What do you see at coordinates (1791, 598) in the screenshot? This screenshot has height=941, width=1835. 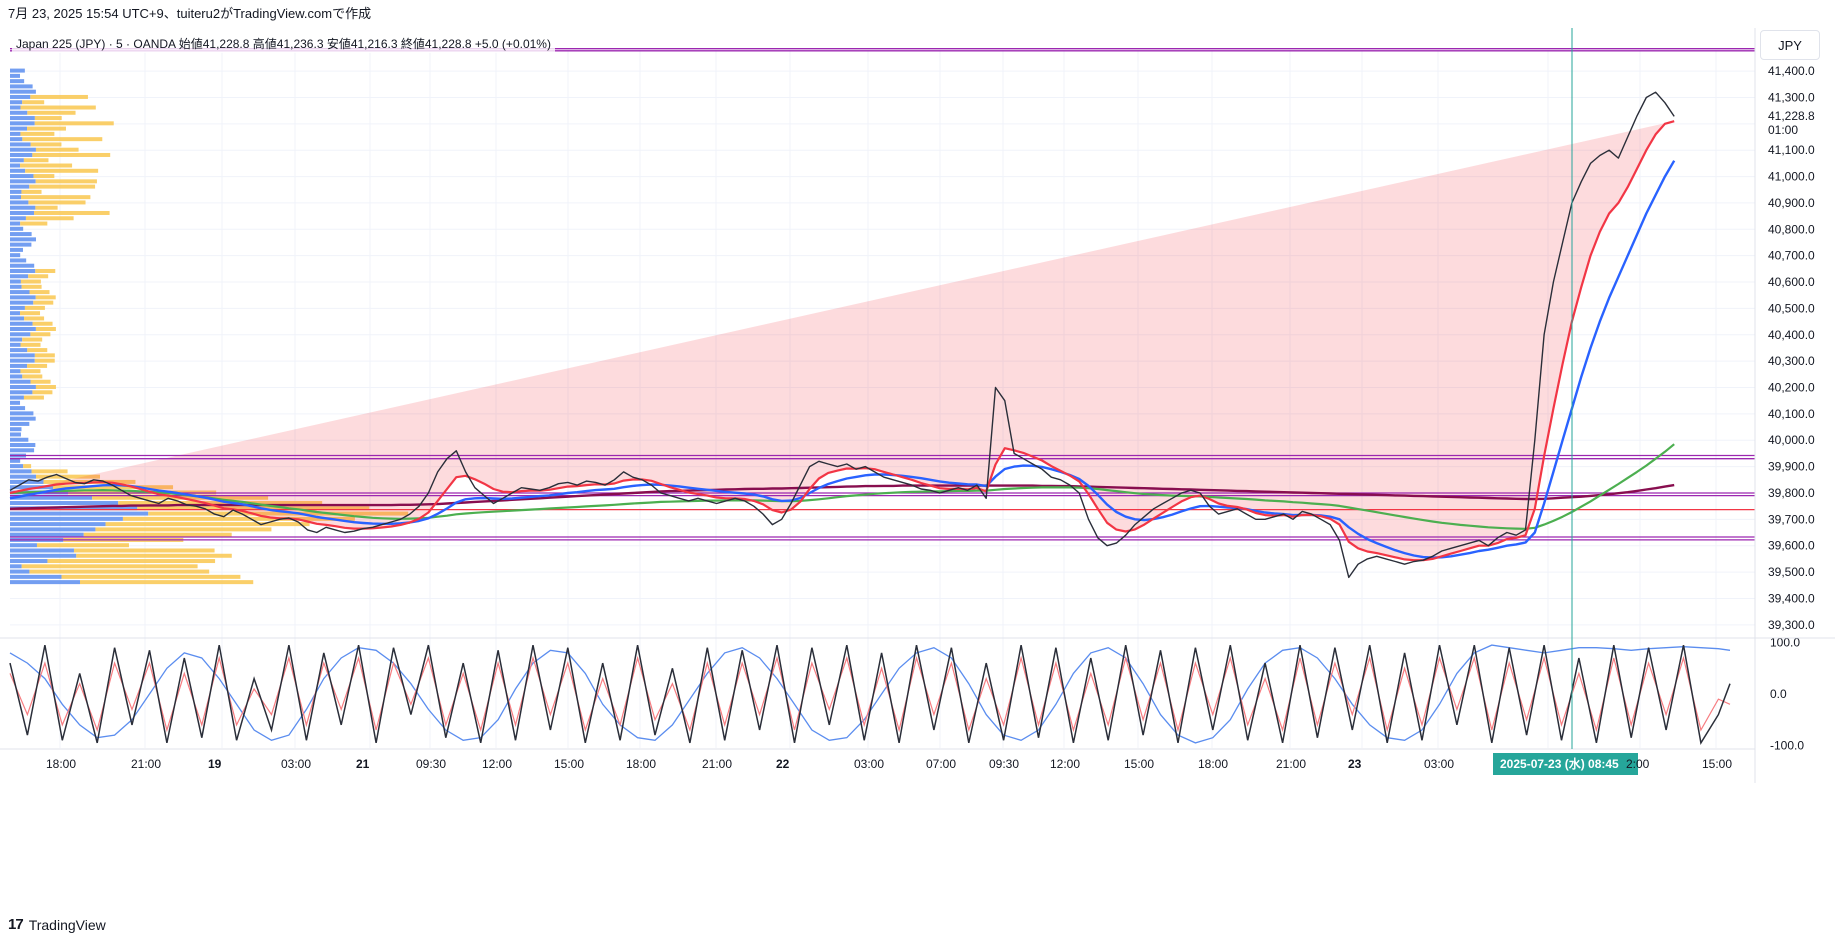 I see `price-tick-label: 39,400.0` at bounding box center [1791, 598].